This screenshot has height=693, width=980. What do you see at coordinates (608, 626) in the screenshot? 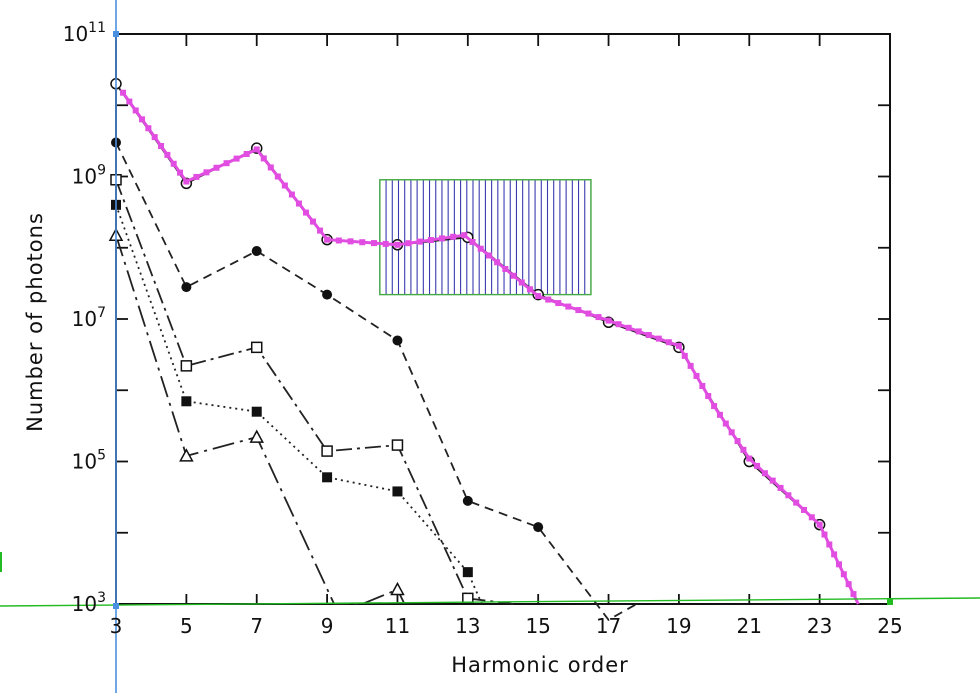
I see `x-tick-label: 17` at bounding box center [608, 626].